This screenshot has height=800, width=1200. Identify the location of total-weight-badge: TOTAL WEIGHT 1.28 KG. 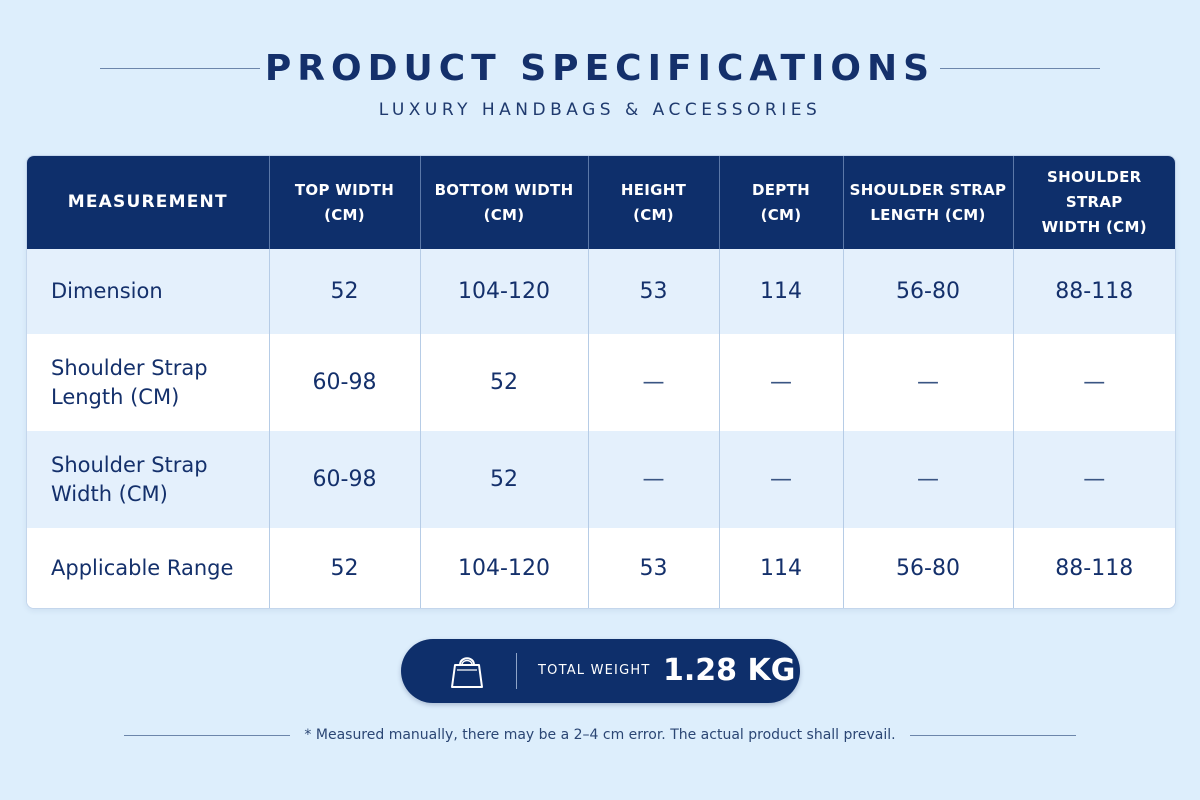
(600, 671).